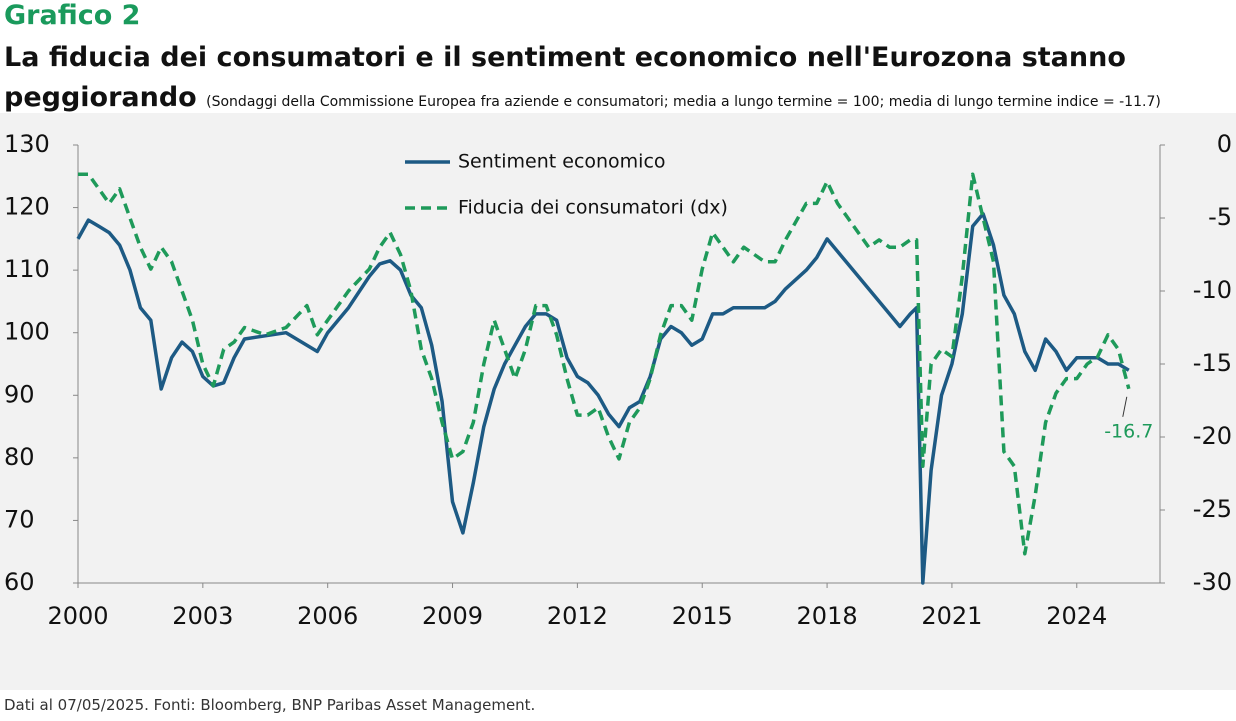  What do you see at coordinates (562, 162) in the screenshot?
I see `legend-label: Sentiment economico` at bounding box center [562, 162].